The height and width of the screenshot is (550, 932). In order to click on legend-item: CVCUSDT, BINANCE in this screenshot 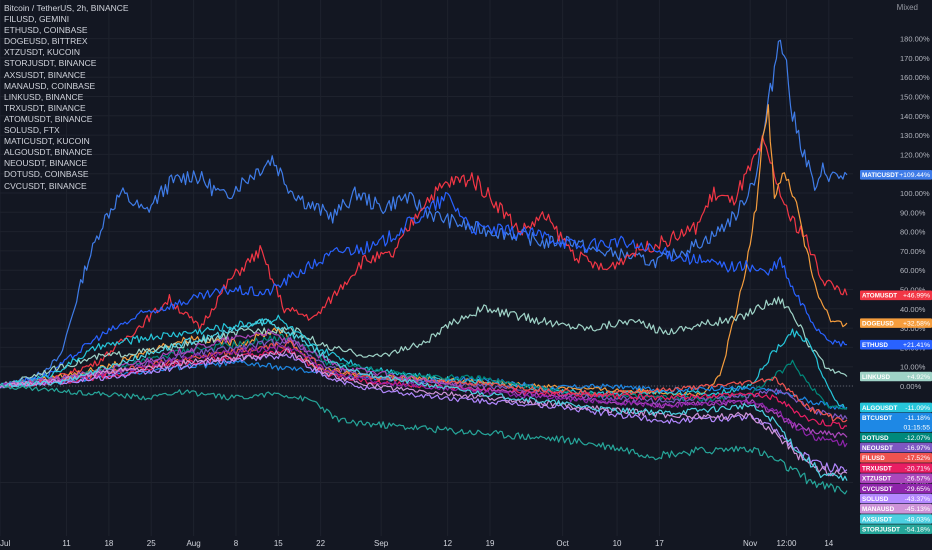, I will do `click(45, 185)`.